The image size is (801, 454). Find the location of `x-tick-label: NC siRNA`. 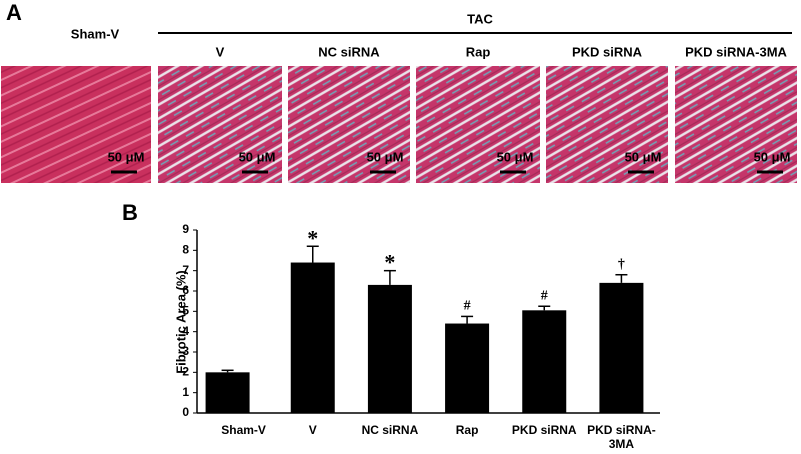

x-tick-label: NC siRNA is located at coordinates (390, 430).